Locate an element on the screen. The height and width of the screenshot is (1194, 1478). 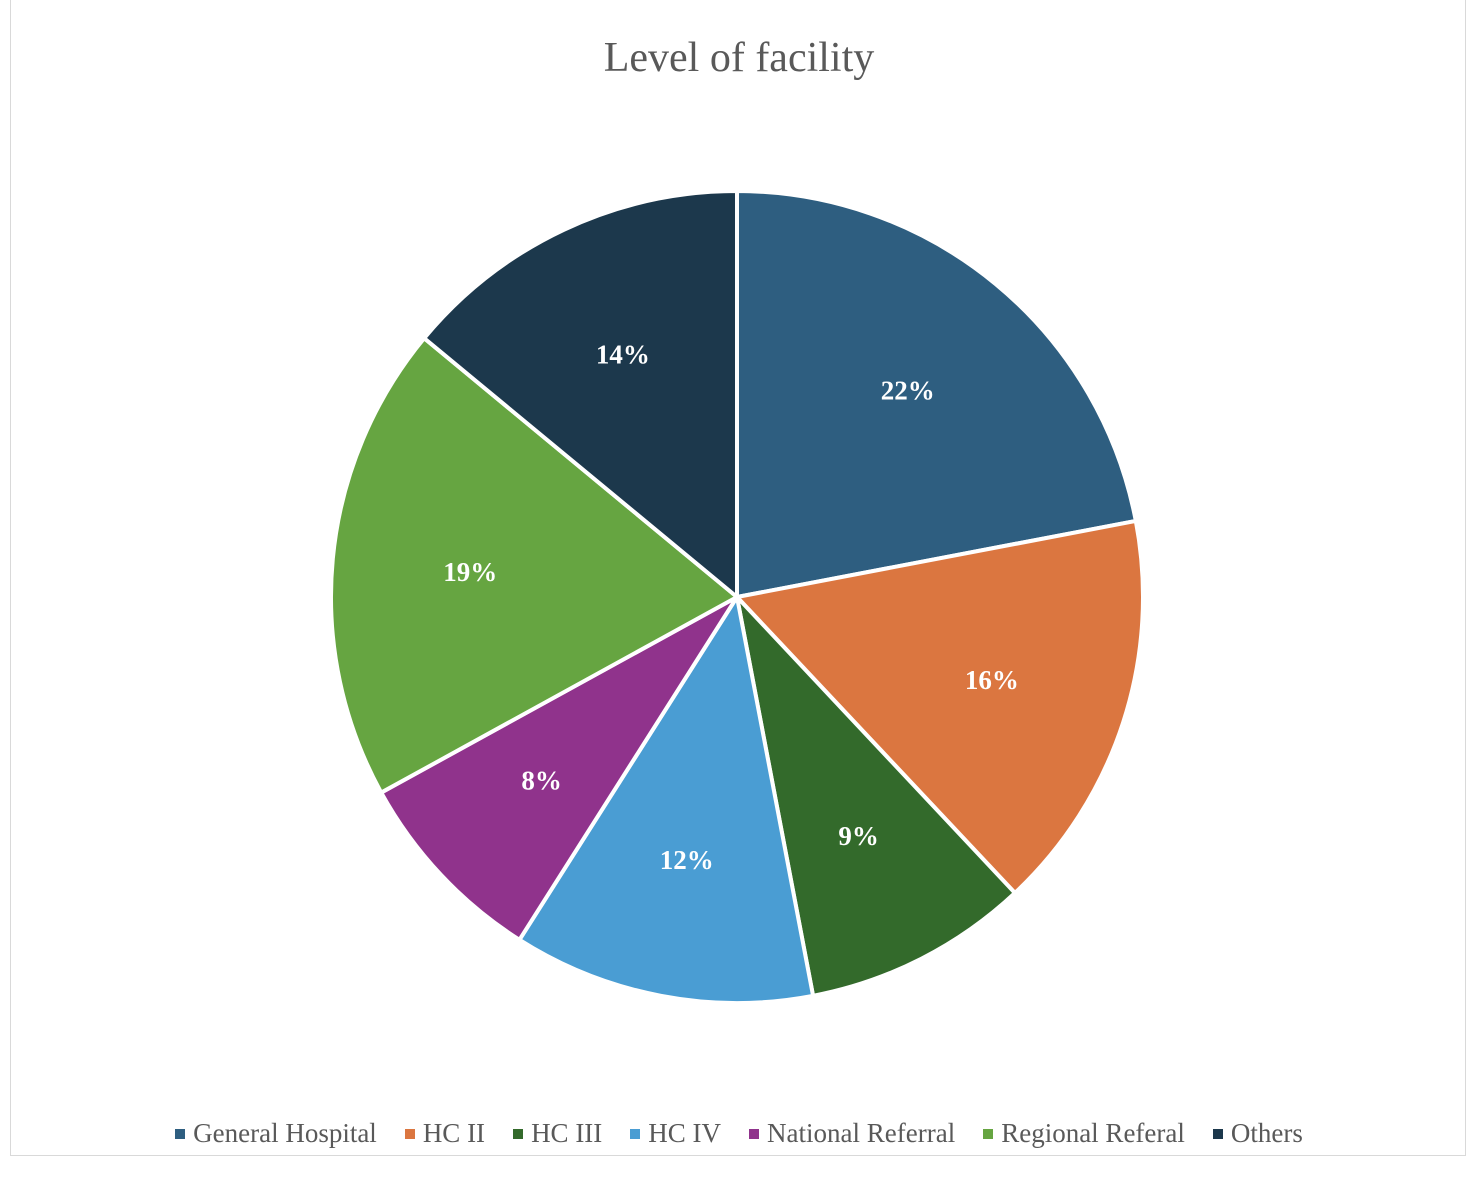
chart-title: Level of facility is located at coordinates (739, 58).